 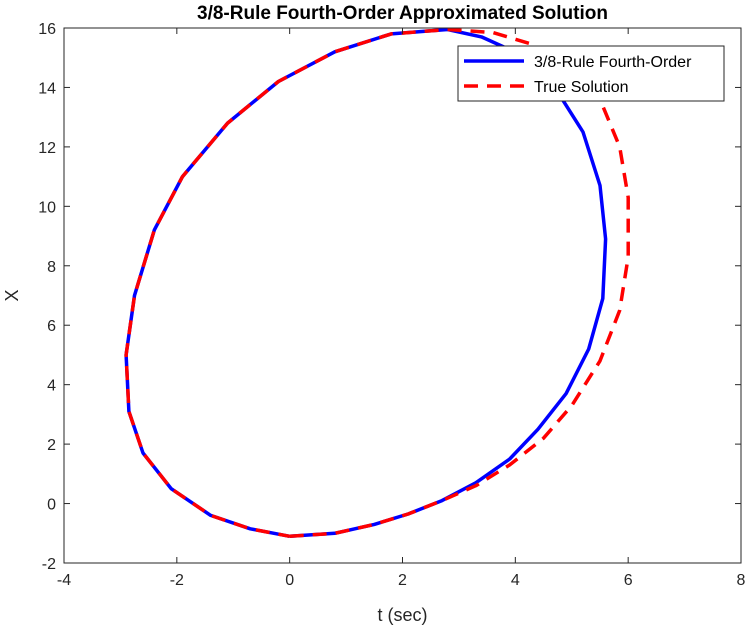 I want to click on legend-box, so click(x=591, y=73).